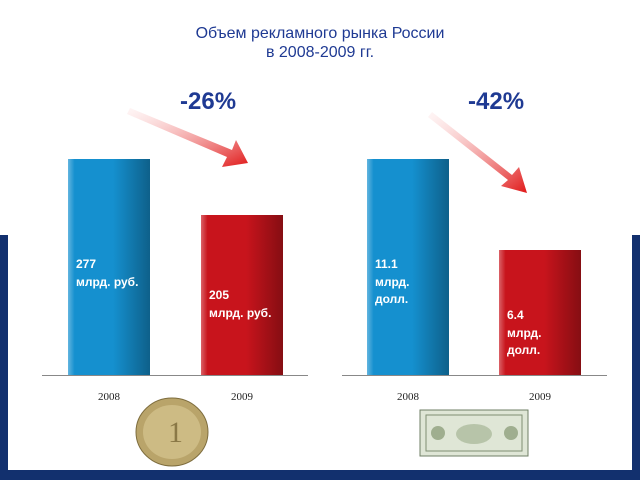  Describe the element at coordinates (86, 264) in the screenshot. I see `value-label: 277` at that location.